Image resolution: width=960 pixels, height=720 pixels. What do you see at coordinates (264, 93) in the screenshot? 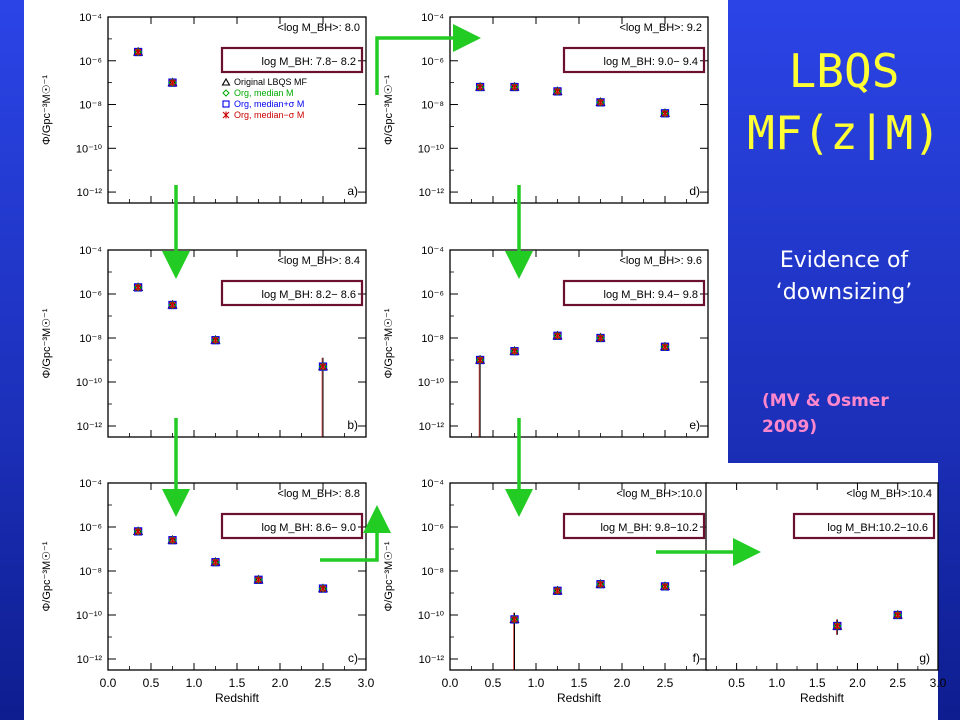
I see `legend-label-1: Org, median M` at bounding box center [264, 93].